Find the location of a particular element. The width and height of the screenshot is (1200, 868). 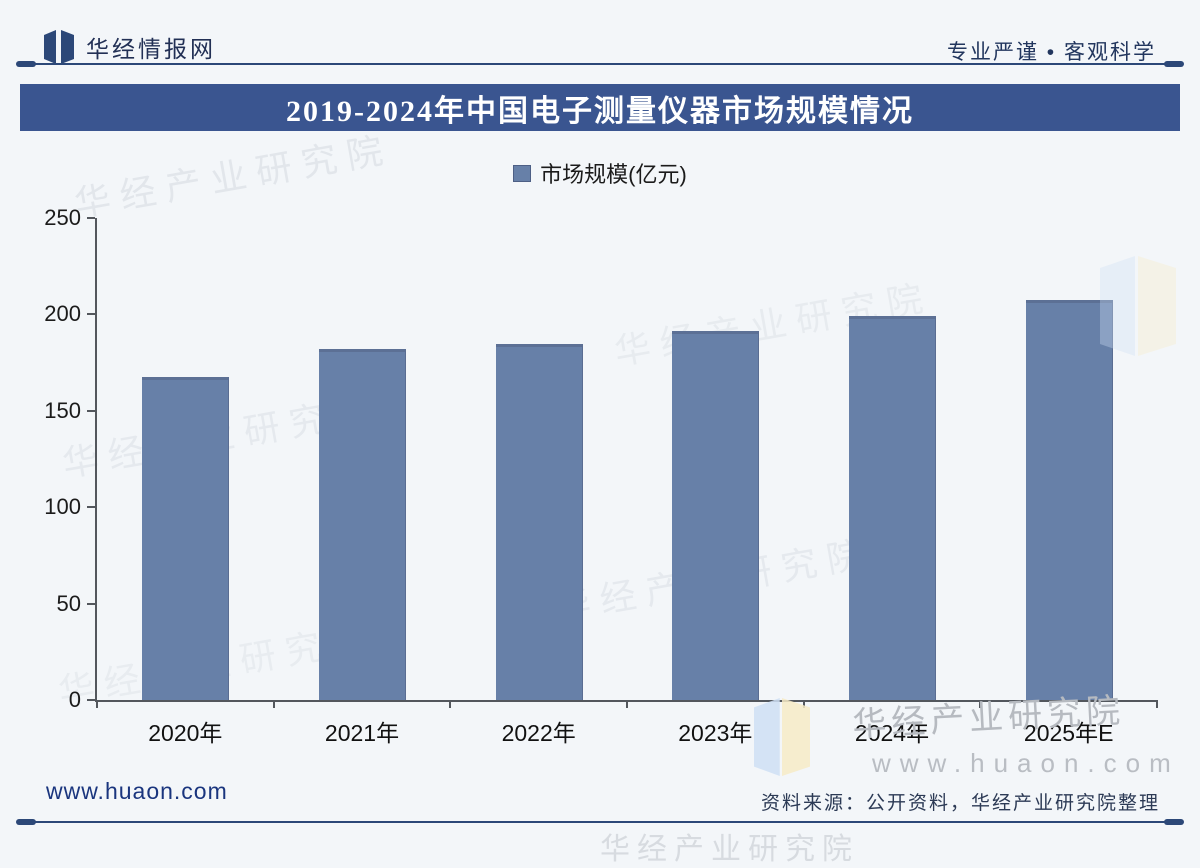

huajing-book-logo-watermark-icon is located at coordinates (782, 737).